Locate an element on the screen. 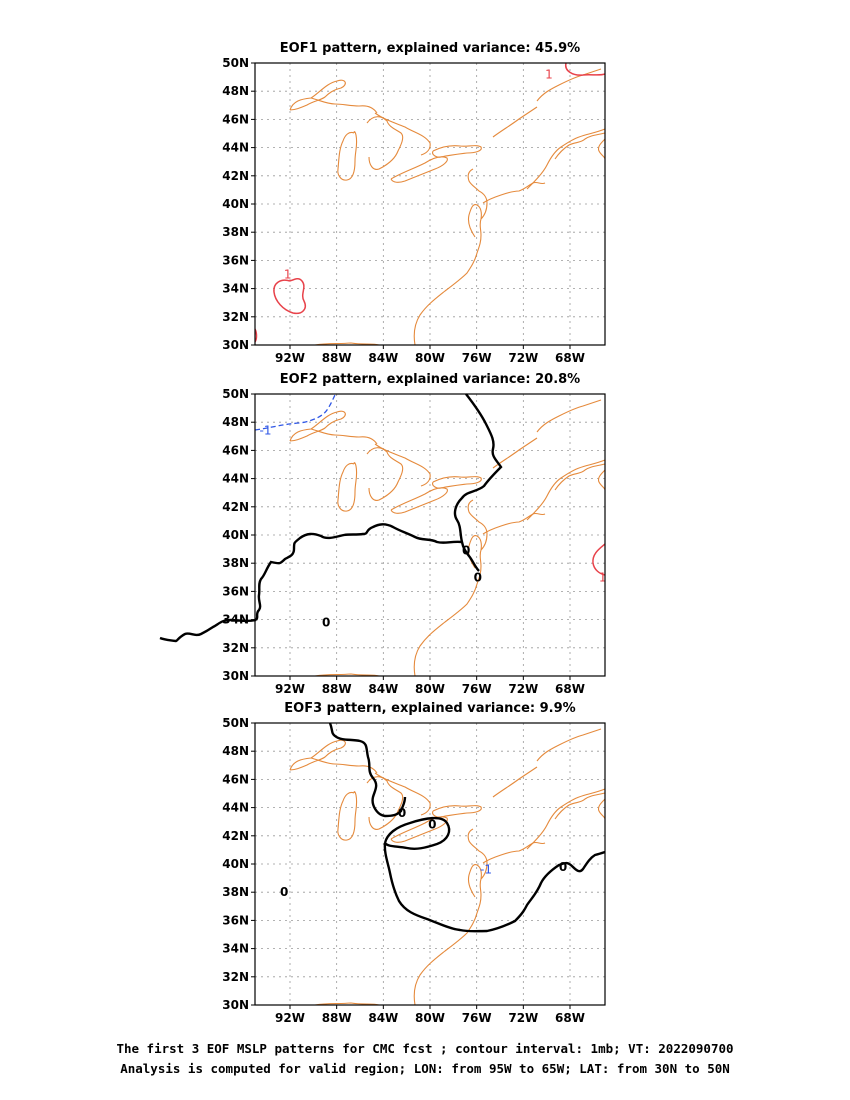  contour-zero-ring is located at coordinates (417, 833).